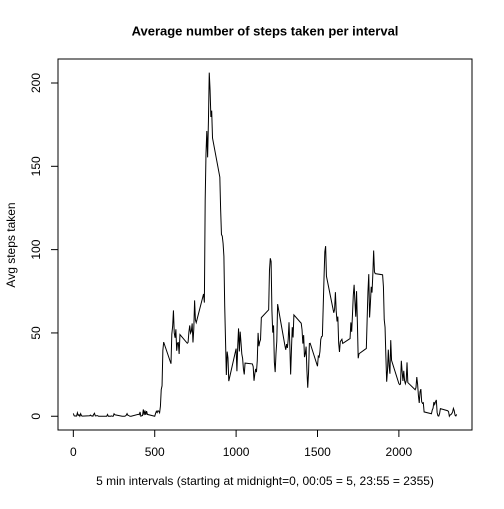 This screenshot has height=509, width=504. Describe the element at coordinates (36, 166) in the screenshot. I see `y-tick-label: 150` at that location.